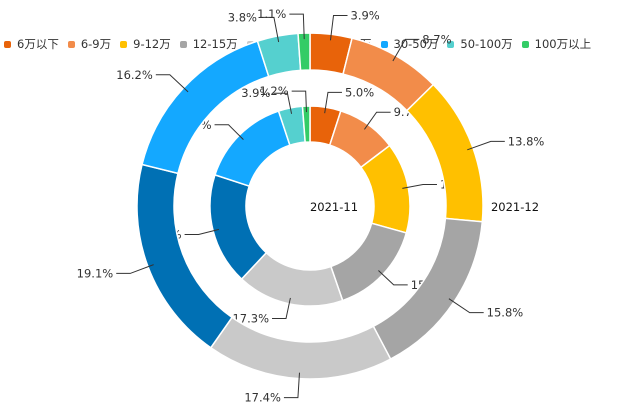 This screenshot has height=413, width=620. Describe the element at coordinates (334, 207) in the screenshot. I see `inner-series-name: 2021-11` at that location.